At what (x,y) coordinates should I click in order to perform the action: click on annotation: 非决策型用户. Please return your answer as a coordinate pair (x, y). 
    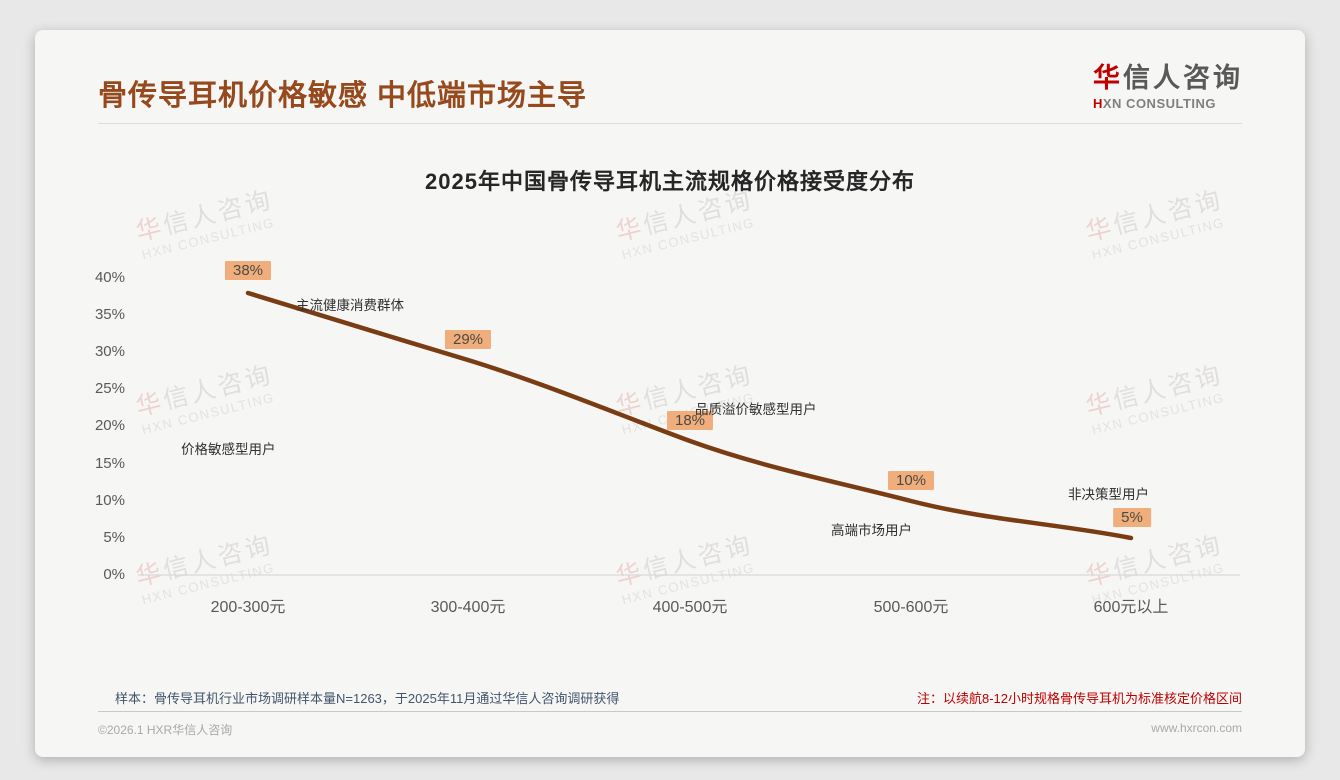
    Looking at the image, I should click on (1108, 494).